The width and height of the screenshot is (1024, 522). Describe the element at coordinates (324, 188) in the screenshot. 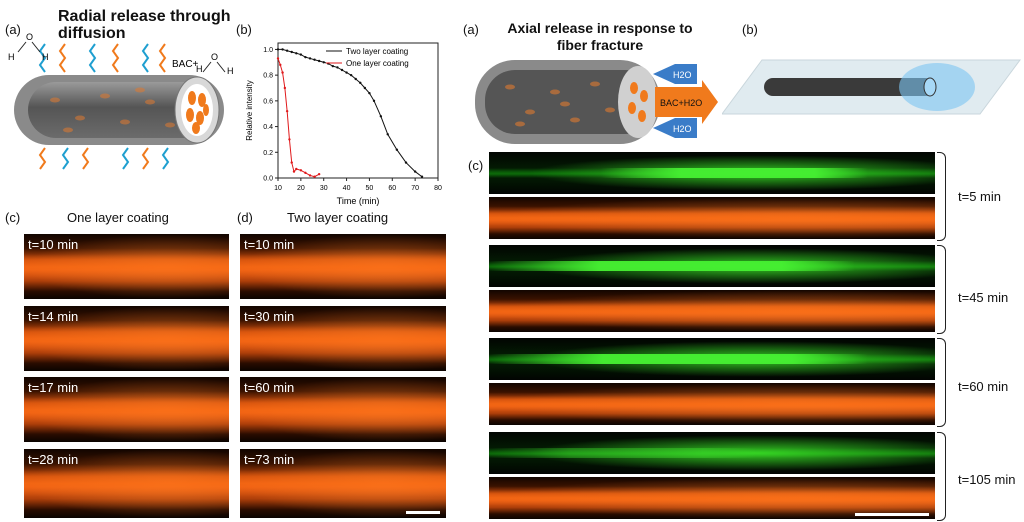

I see `x-tick-label: 30` at that location.